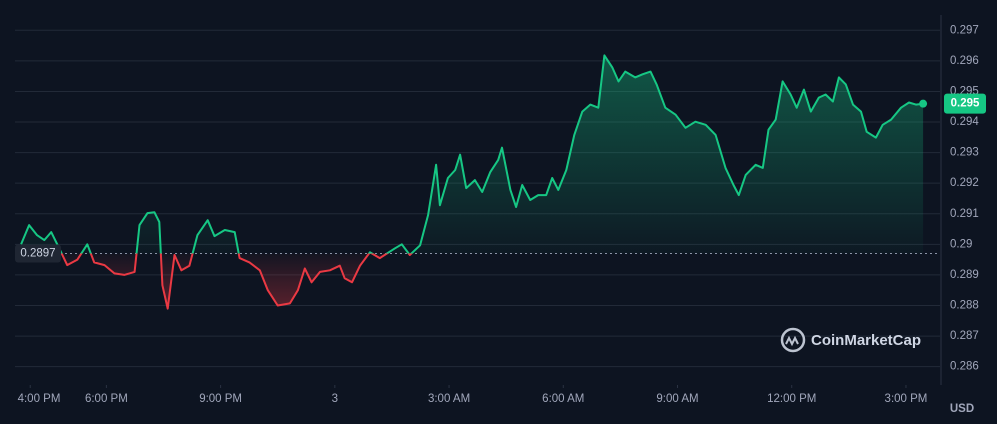  What do you see at coordinates (964, 183) in the screenshot?
I see `y-tick-label: 0.292` at bounding box center [964, 183].